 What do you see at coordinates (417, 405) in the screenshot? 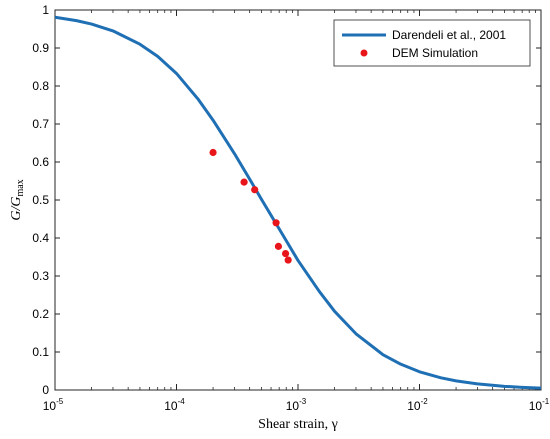
I see `x-tick-label: 10⁻²` at bounding box center [417, 405].